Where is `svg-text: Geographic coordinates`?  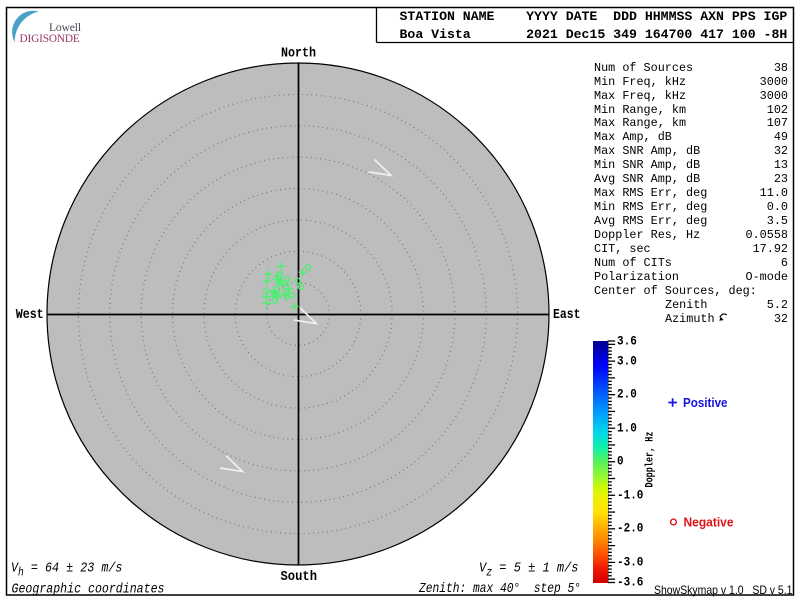 svg-text: Geographic coordinates is located at coordinates (88, 590).